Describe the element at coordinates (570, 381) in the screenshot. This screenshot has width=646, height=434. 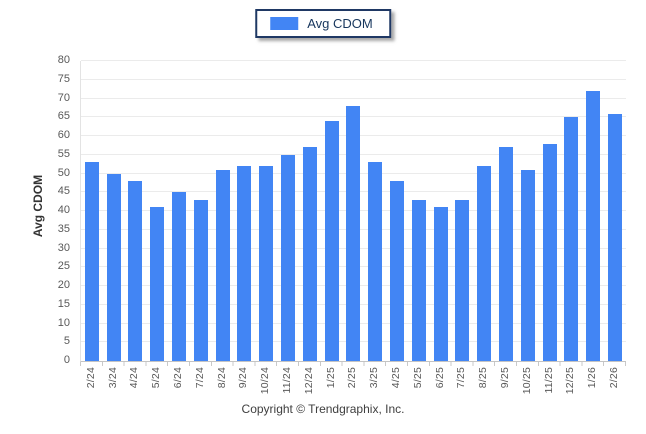
I see `x-tick-label: 12/25` at that location.